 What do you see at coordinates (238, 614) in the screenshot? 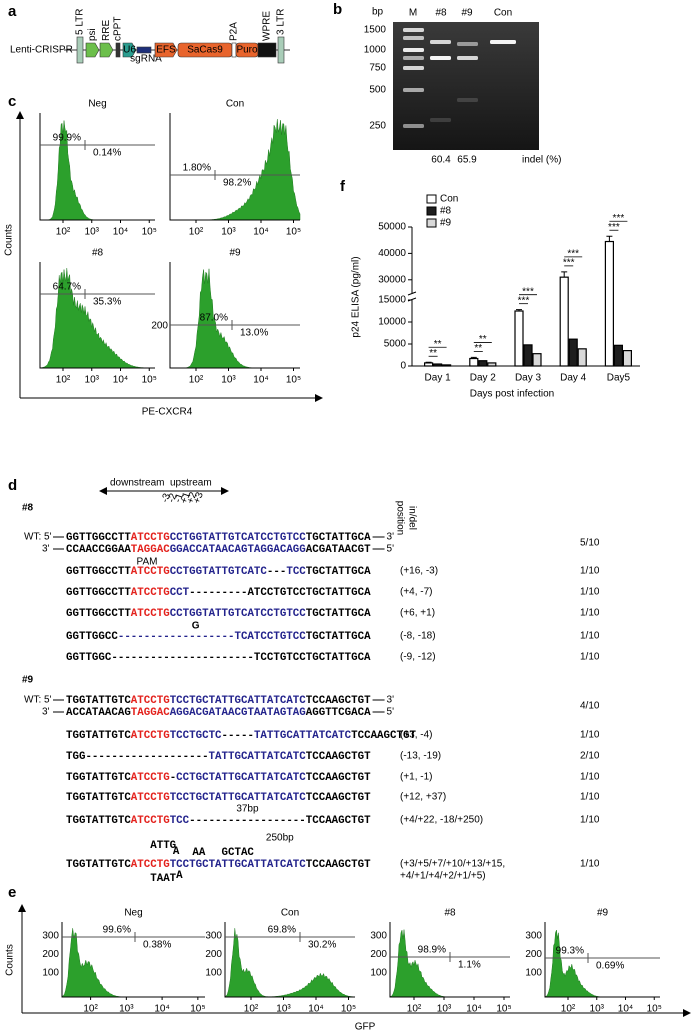
I see `sequence-segment: CCTGGTATTGTCATCCTGTCC` at bounding box center [238, 614].